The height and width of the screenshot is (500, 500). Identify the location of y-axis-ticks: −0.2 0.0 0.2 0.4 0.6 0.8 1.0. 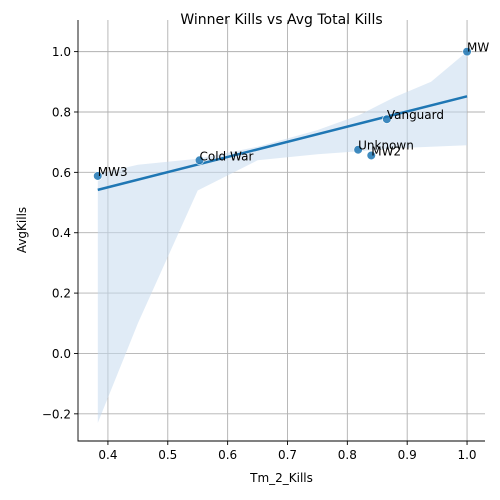
(60, 233).